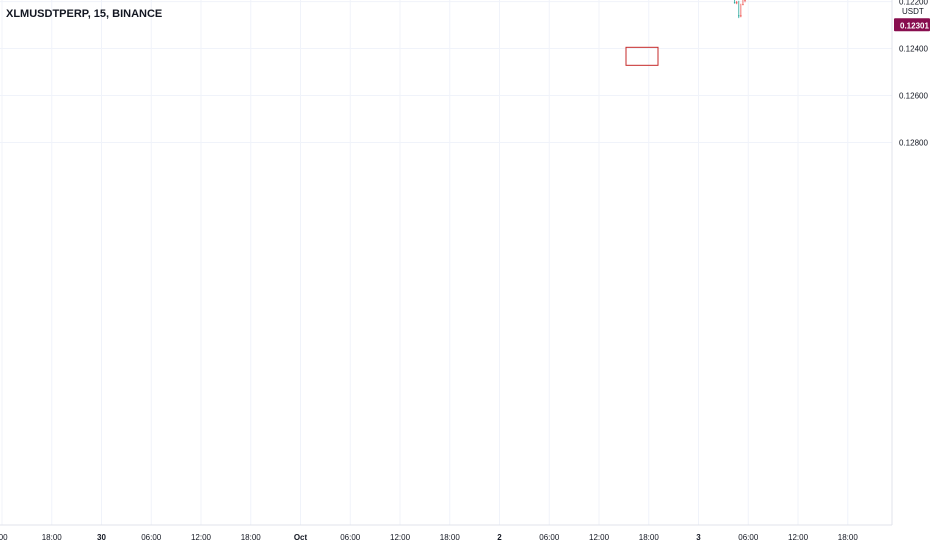  What do you see at coordinates (913, 73) in the screenshot?
I see `price-axis: 0.12200 0.12400 0.12600 0.12800` at bounding box center [913, 73].